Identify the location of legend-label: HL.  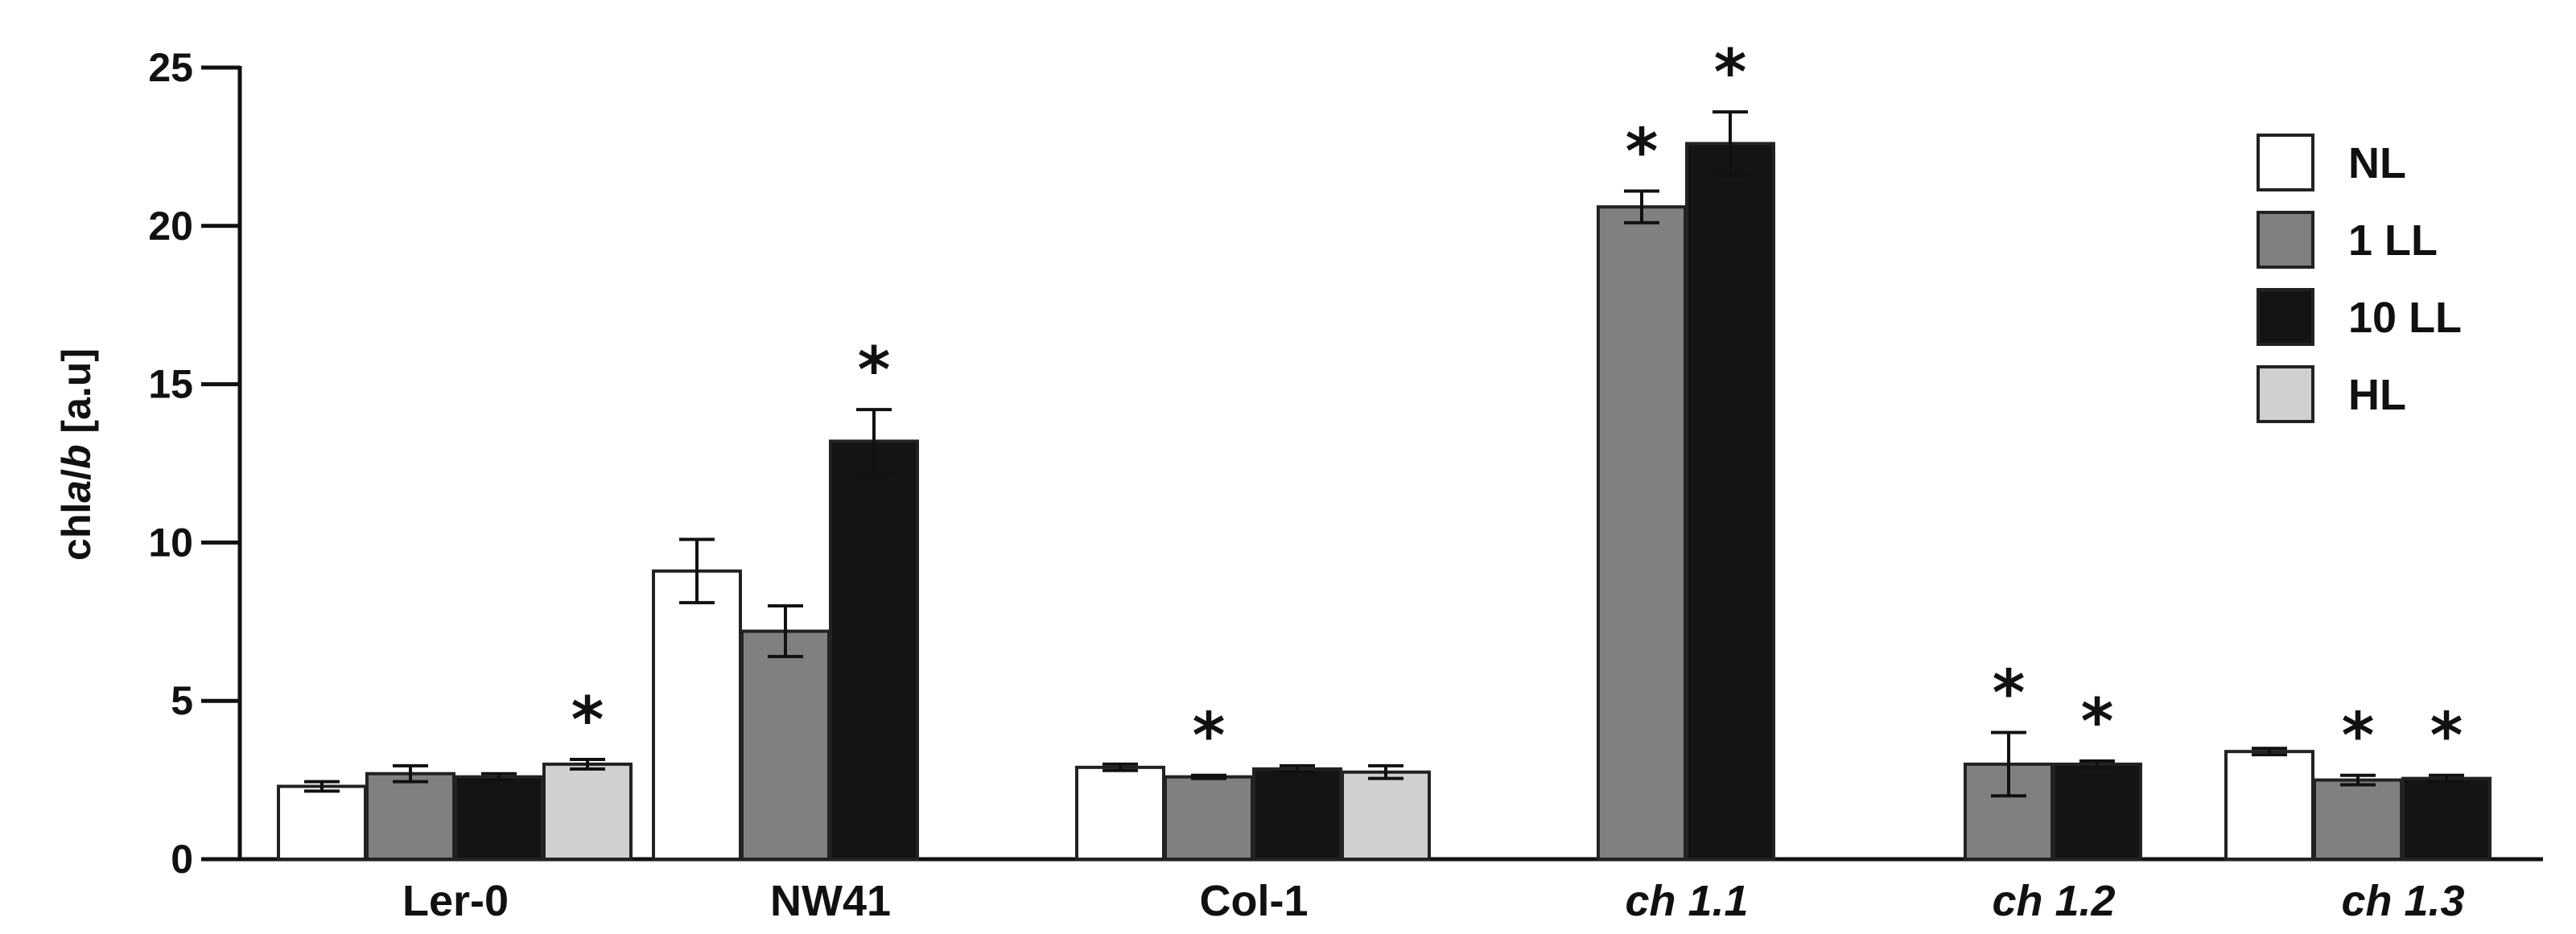
(2377, 395).